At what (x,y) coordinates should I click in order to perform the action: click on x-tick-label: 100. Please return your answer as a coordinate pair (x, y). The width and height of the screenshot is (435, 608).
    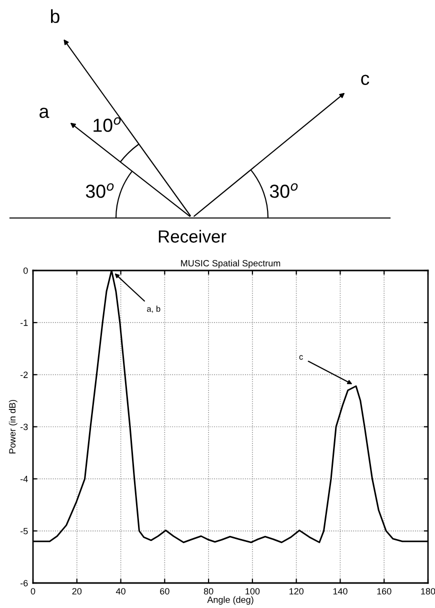
    Looking at the image, I should click on (253, 591).